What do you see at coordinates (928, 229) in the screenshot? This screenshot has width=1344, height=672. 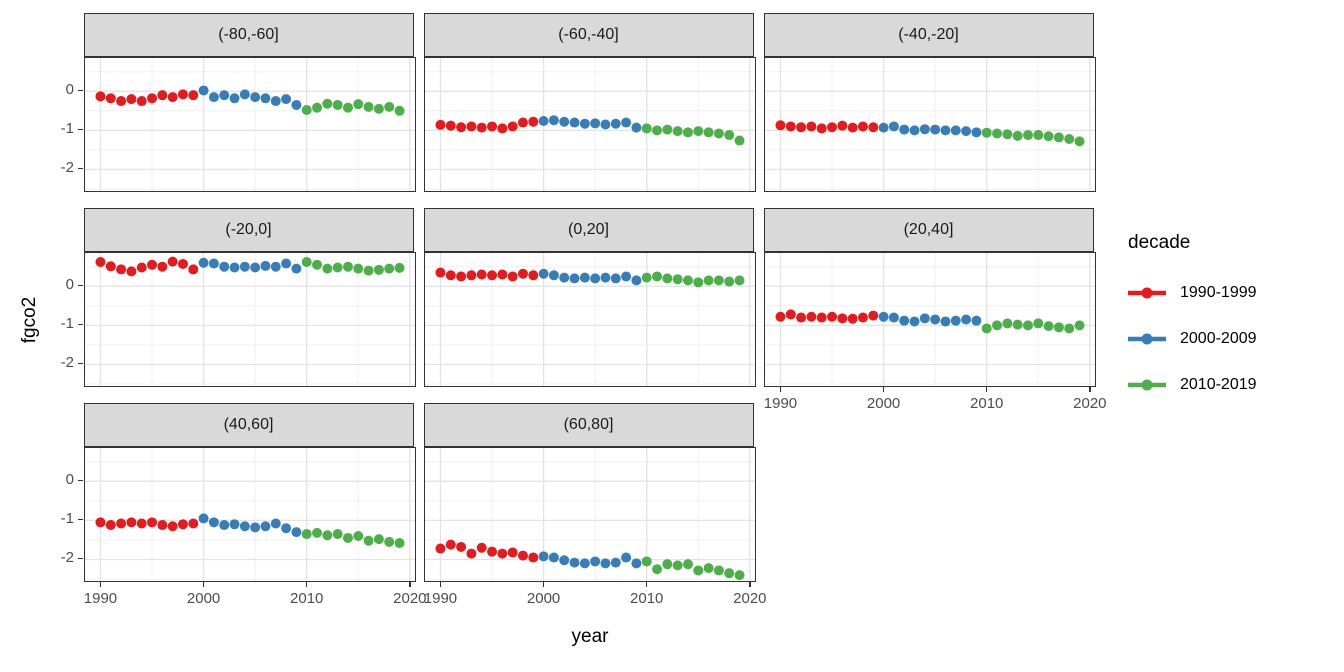 I see `facet-label: (20,40]` at bounding box center [928, 229].